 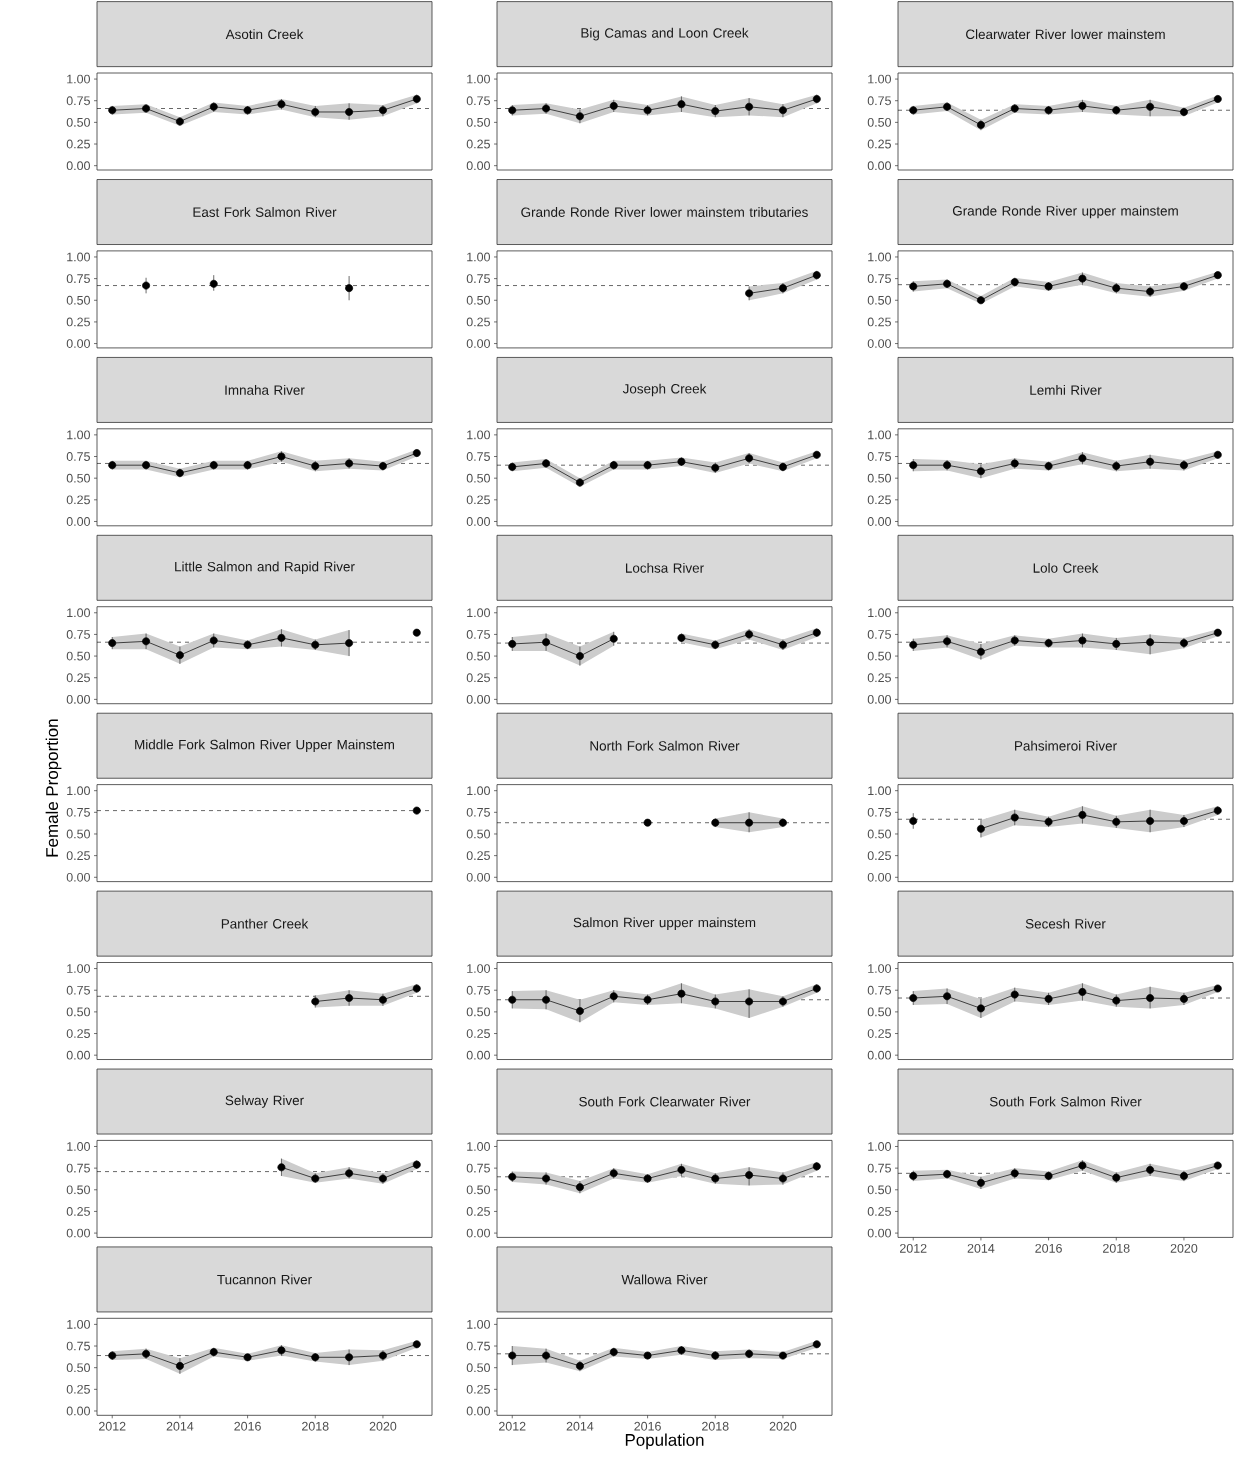 What do you see at coordinates (665, 567) in the screenshot?
I see `chart-title: Lochsa River` at bounding box center [665, 567].